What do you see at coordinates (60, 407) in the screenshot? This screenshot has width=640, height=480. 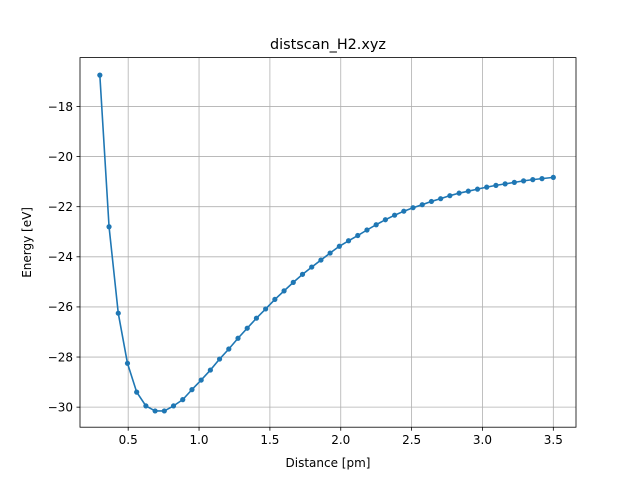 I see `y-tick-label: −30` at bounding box center [60, 407].